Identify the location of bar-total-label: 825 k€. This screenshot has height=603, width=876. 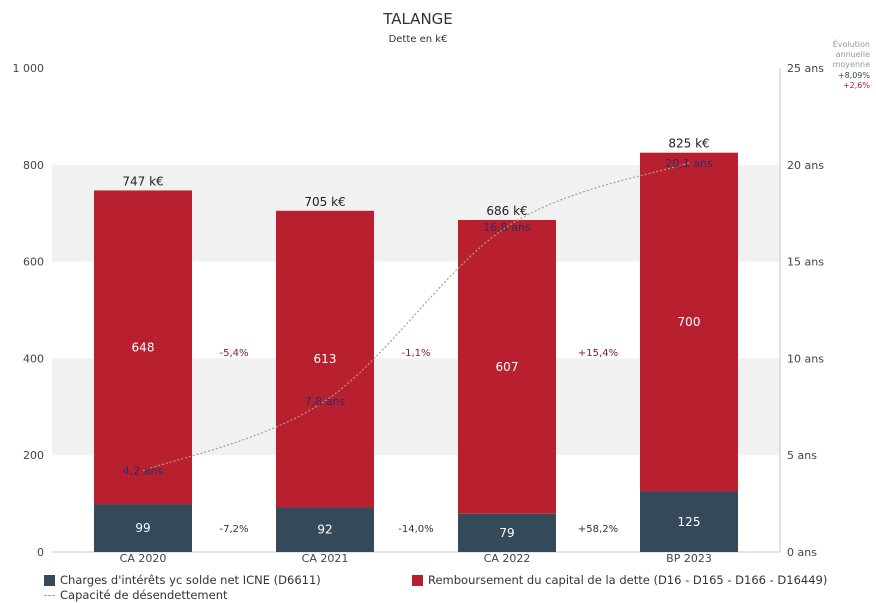
(688, 144).